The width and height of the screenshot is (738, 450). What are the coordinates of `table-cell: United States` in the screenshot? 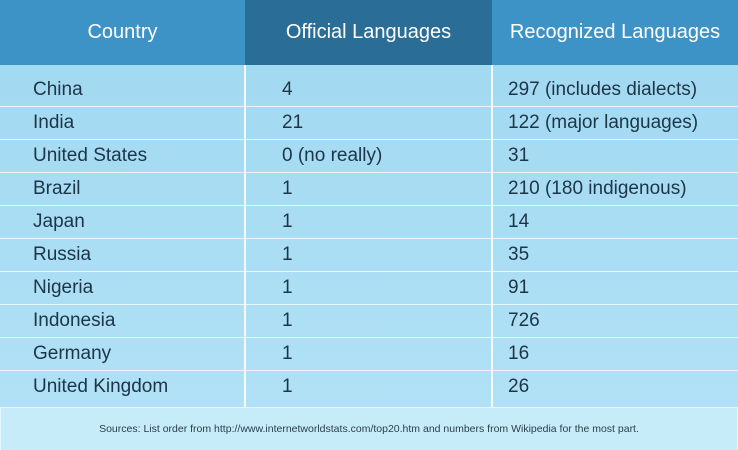 It's located at (90, 155).